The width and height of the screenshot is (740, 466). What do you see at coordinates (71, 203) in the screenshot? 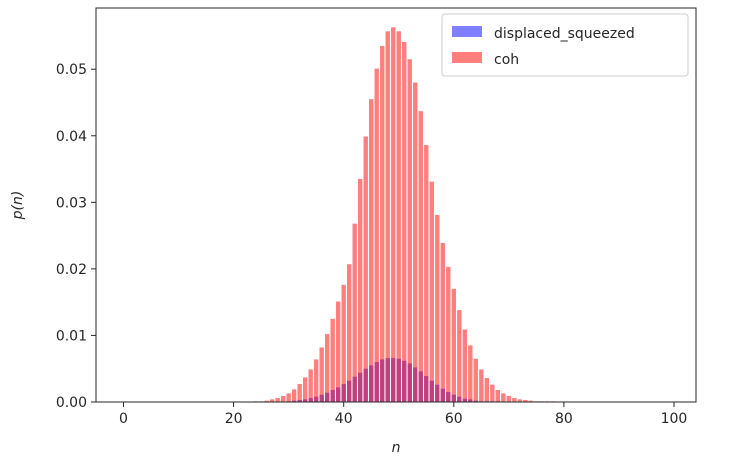
I see `y-tick-label: 0.03` at bounding box center [71, 203].